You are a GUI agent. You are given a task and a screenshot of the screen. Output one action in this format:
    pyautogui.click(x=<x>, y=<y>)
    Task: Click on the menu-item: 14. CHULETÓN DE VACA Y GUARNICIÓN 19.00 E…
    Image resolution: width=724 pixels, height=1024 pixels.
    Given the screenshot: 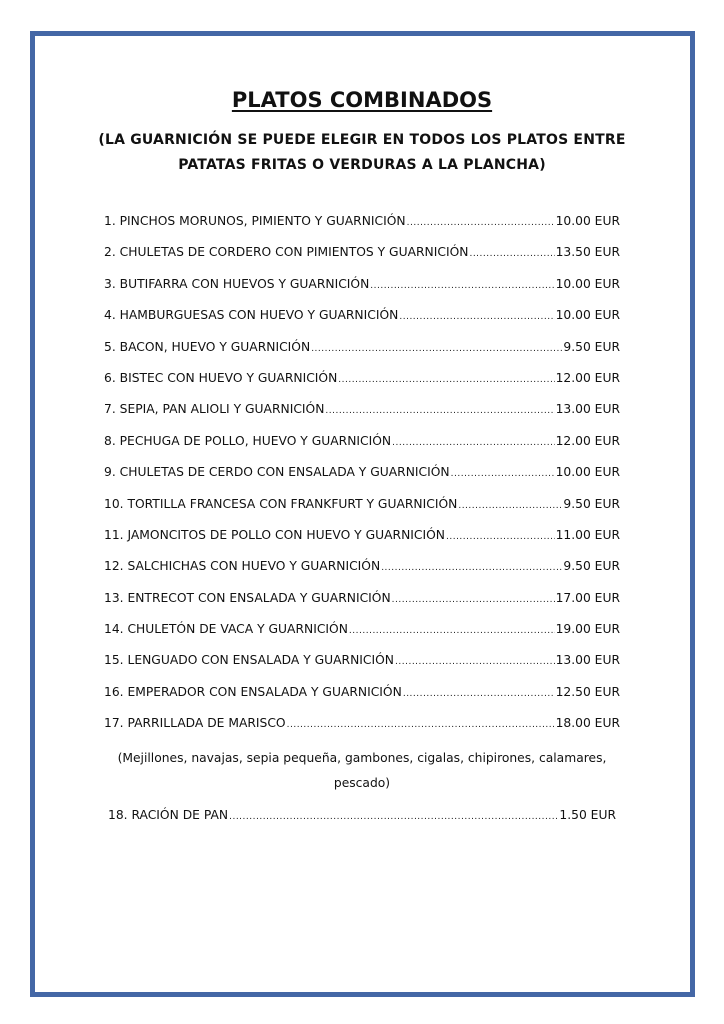 What is the action you would take?
    pyautogui.click(x=362, y=637)
    